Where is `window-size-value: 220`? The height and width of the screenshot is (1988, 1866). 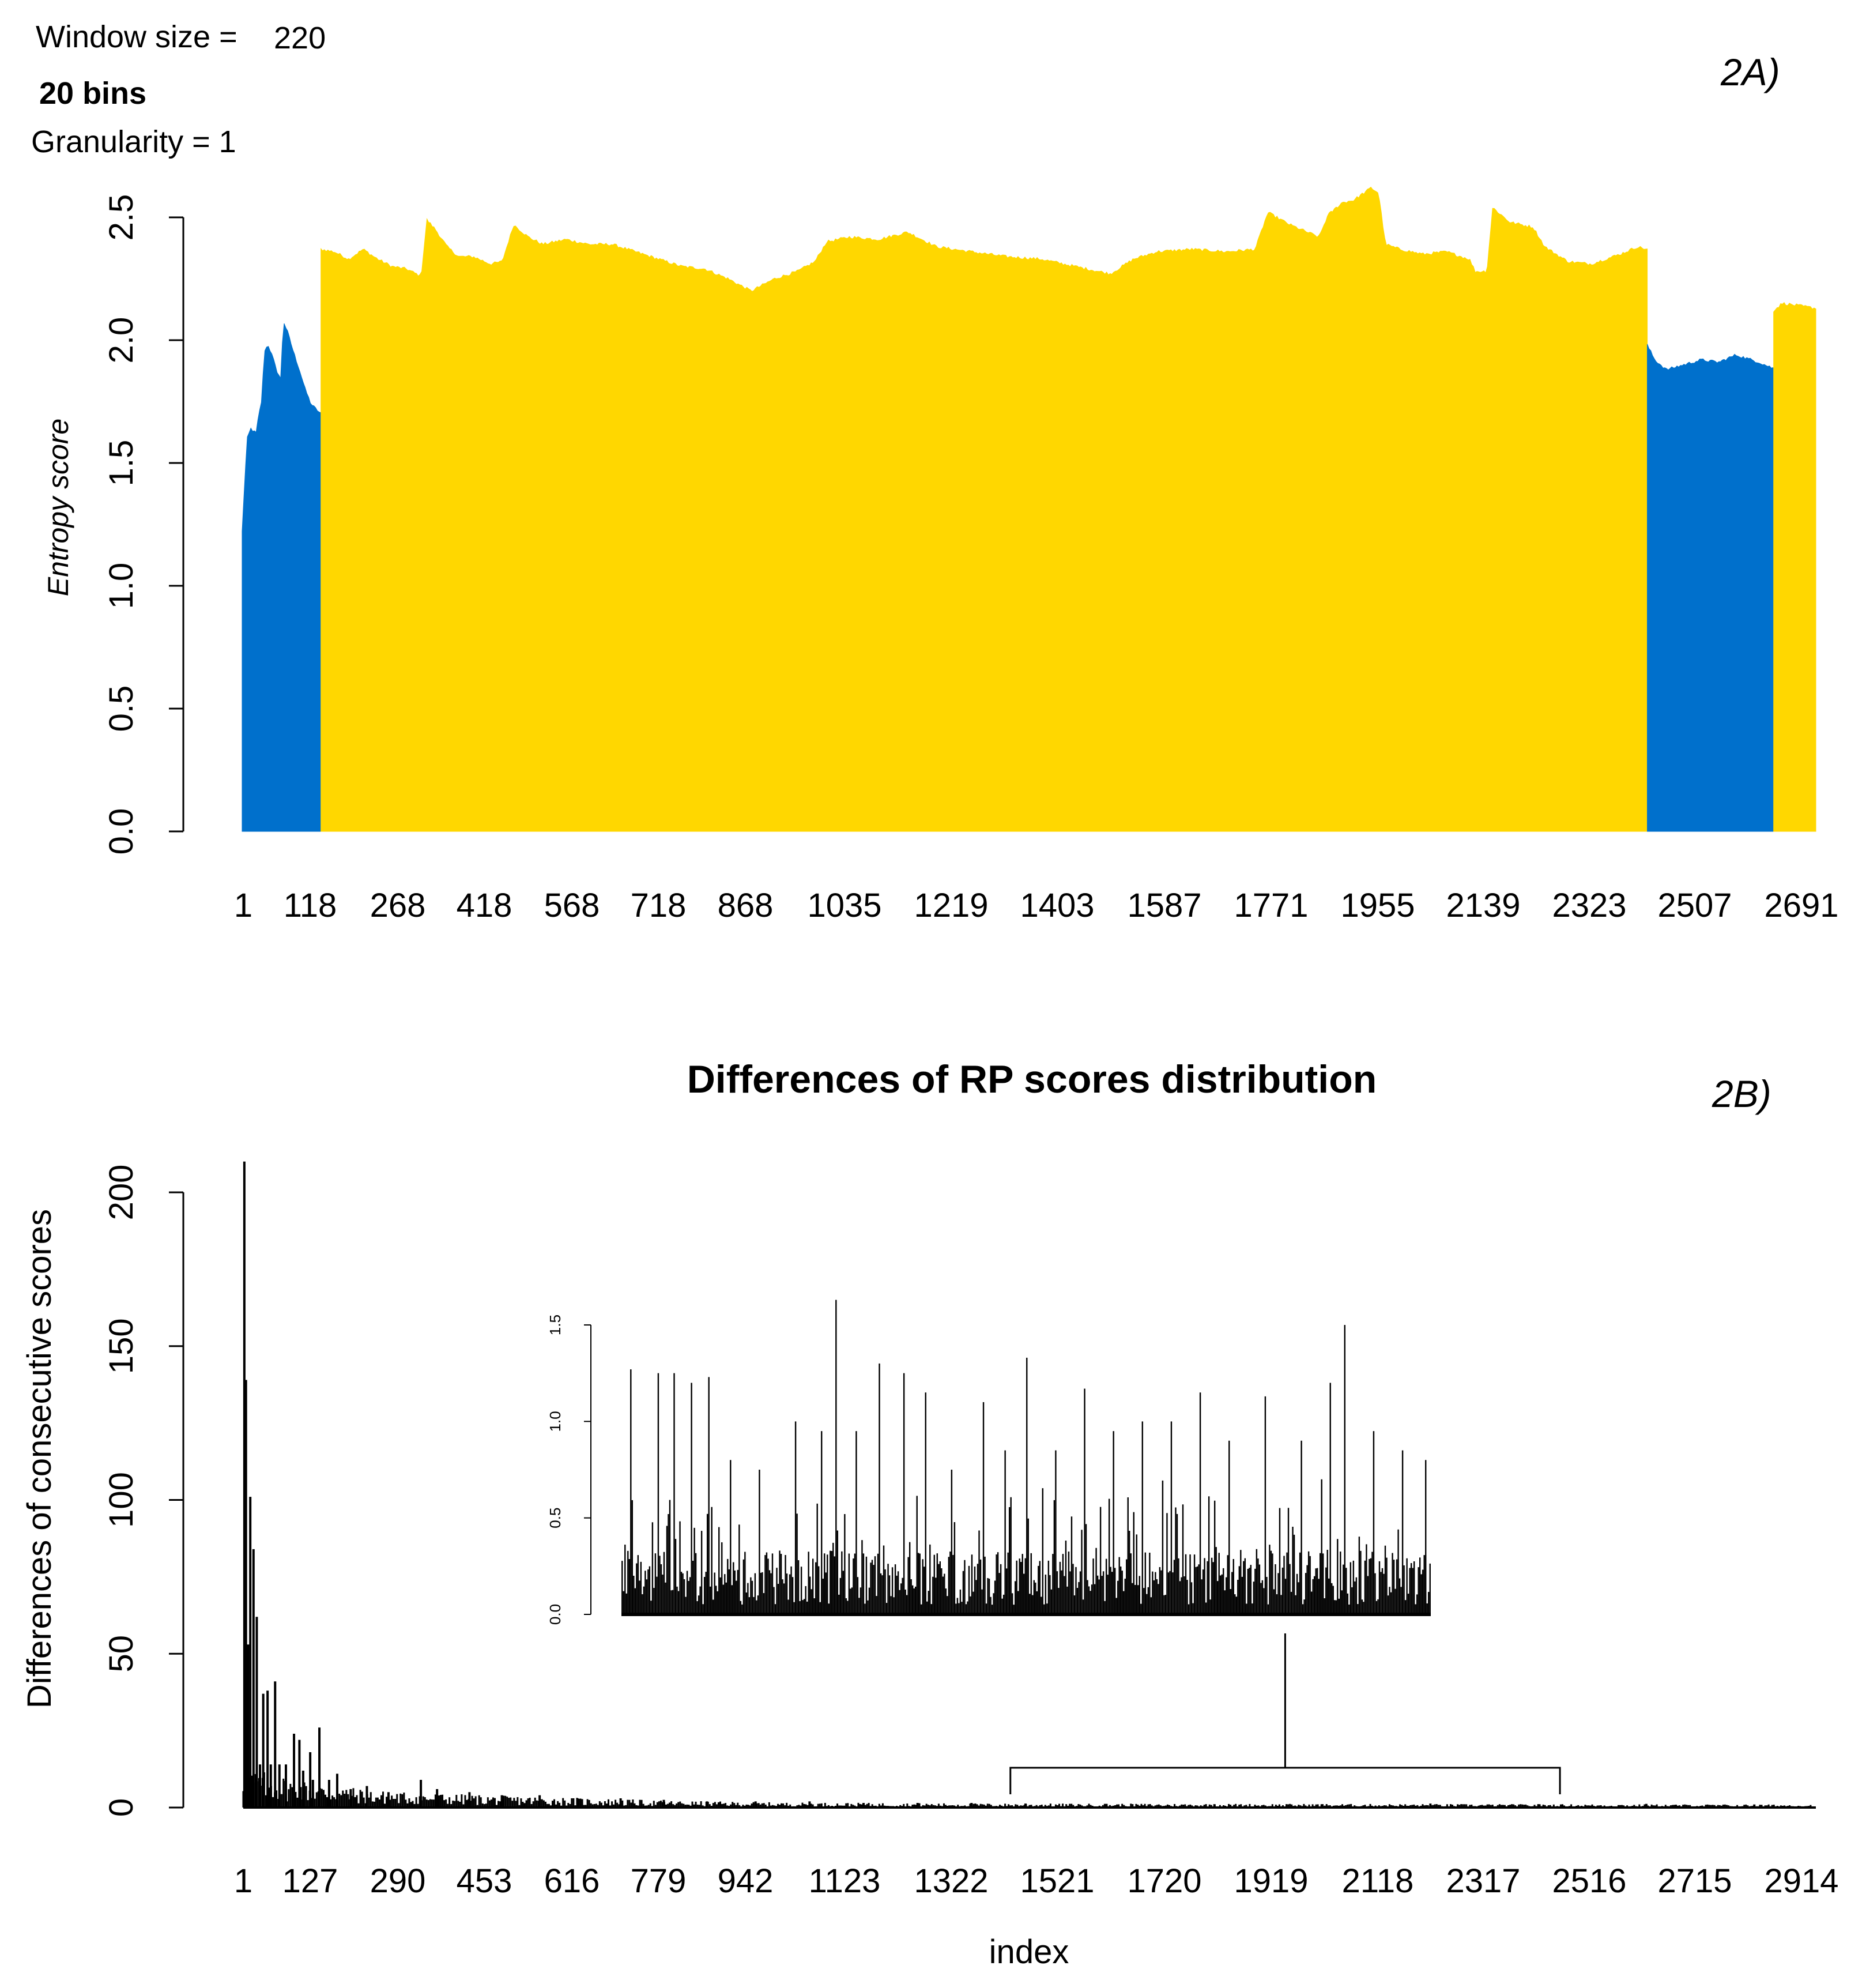
window-size-value: 220 is located at coordinates (300, 38).